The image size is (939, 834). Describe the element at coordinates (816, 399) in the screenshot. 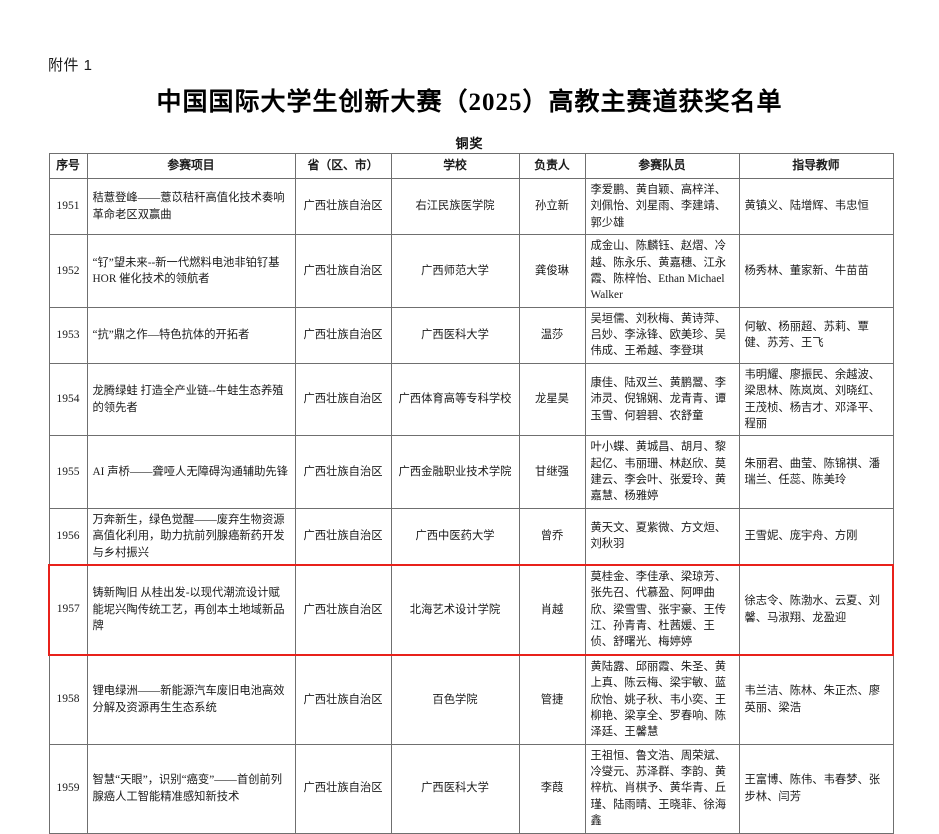

I see `cell-teachers: 韦明耀、廖振民、余越波、梁思林、陈岚岚、刘晓红、王茂桢、杨吉才、邓泽平、程丽` at that location.